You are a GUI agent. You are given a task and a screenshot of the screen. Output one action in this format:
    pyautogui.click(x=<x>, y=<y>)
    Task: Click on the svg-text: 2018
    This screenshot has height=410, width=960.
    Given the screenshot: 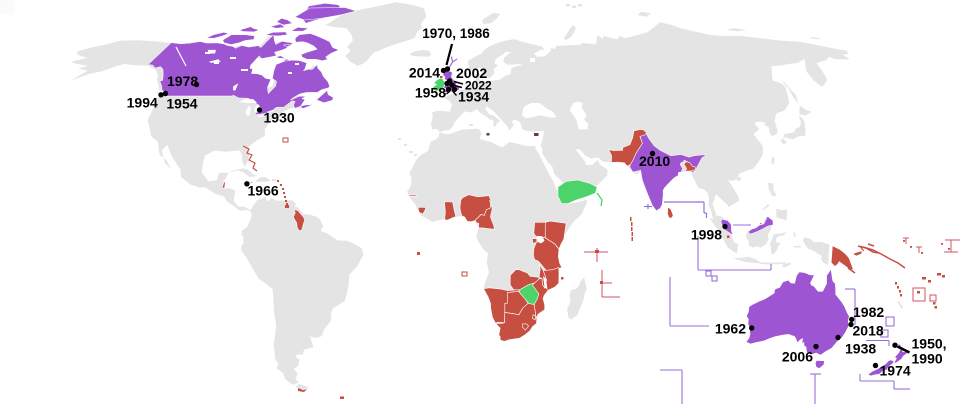 What is the action you would take?
    pyautogui.click(x=868, y=331)
    